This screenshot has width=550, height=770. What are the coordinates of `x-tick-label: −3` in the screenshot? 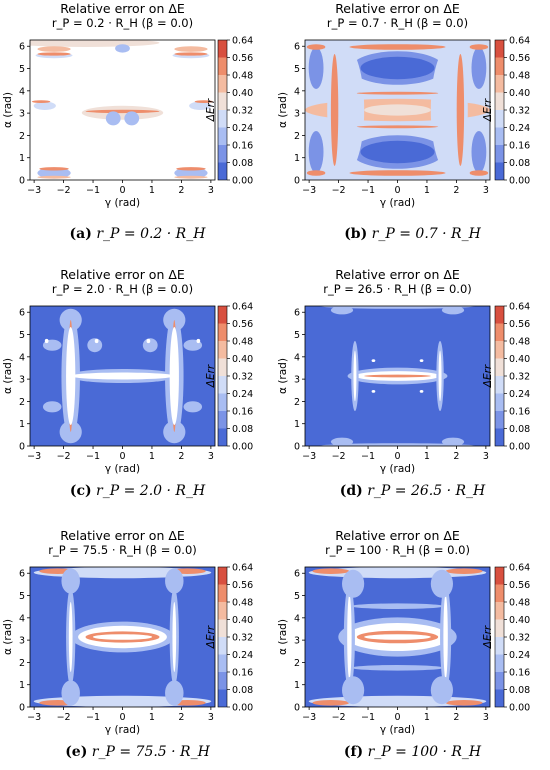 It's located at (309, 456).